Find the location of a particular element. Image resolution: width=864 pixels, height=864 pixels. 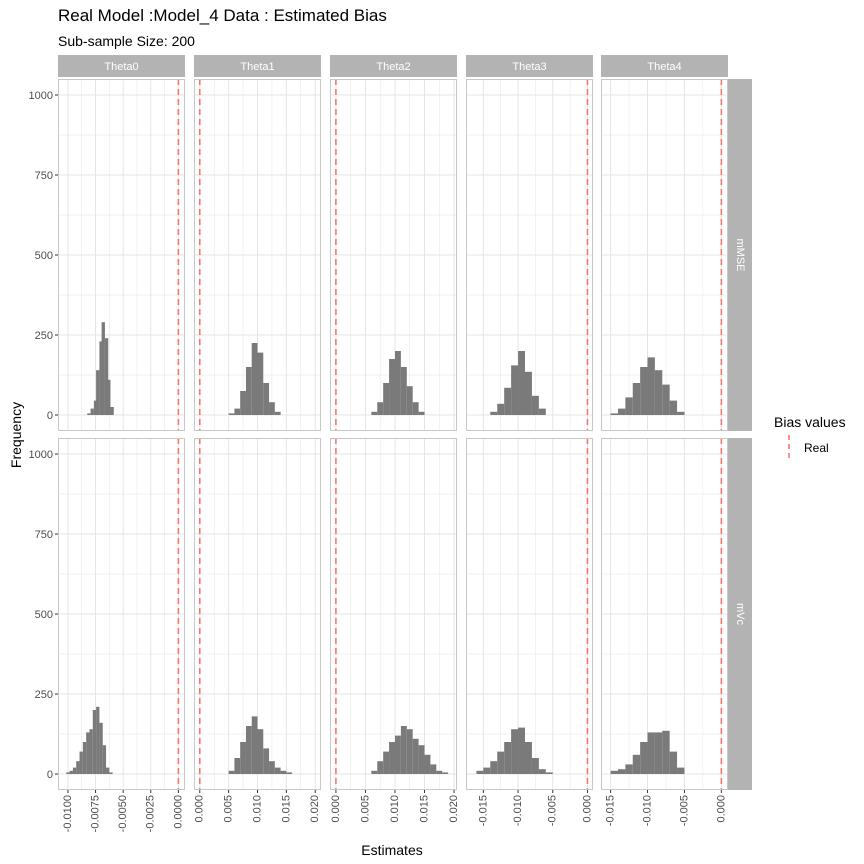

facet-strip-mmse is located at coordinates (740, 255).